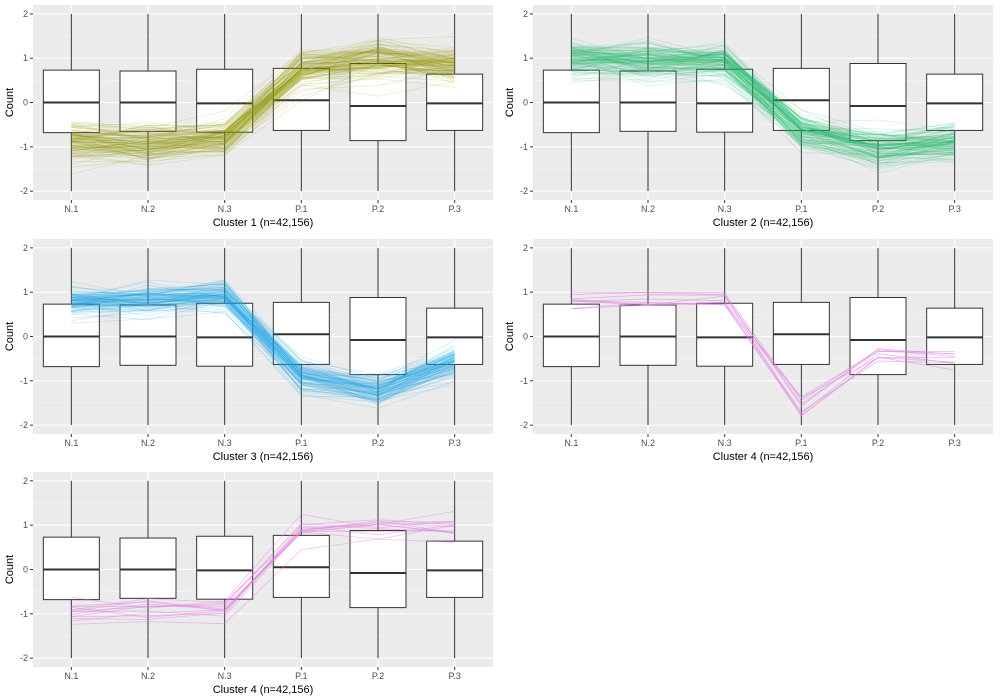 This screenshot has width=1000, height=700. I want to click on y-tick-label: -2, so click(524, 191).